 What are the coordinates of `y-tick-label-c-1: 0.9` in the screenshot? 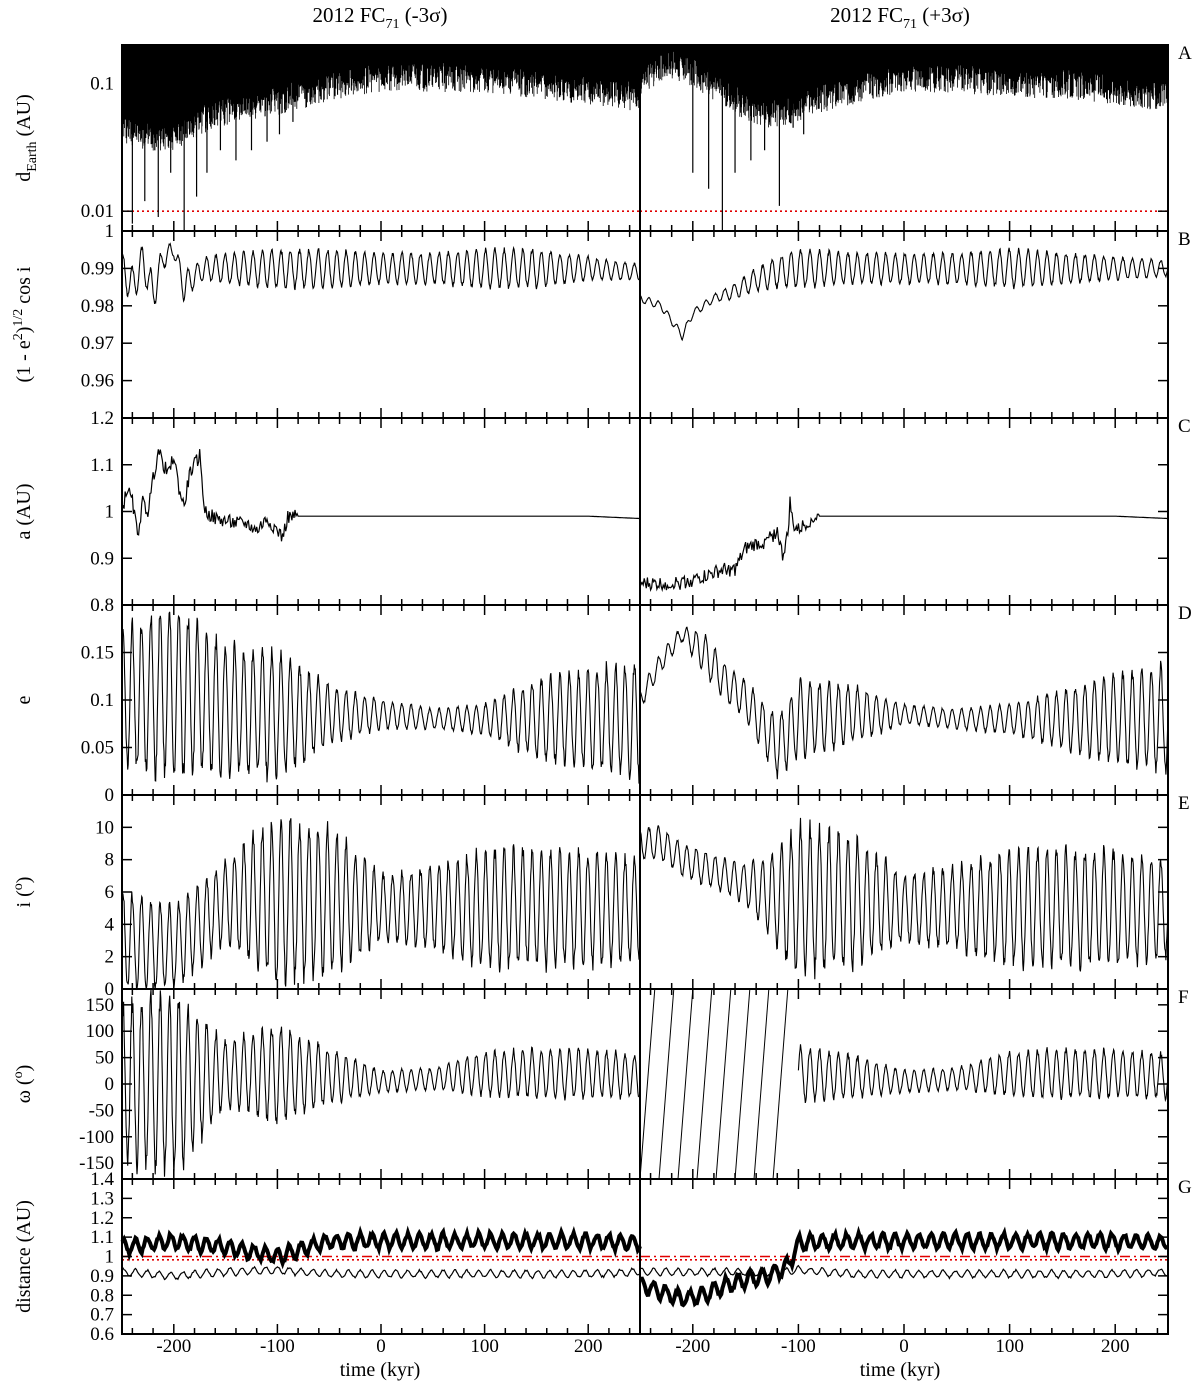 It's located at (102, 558).